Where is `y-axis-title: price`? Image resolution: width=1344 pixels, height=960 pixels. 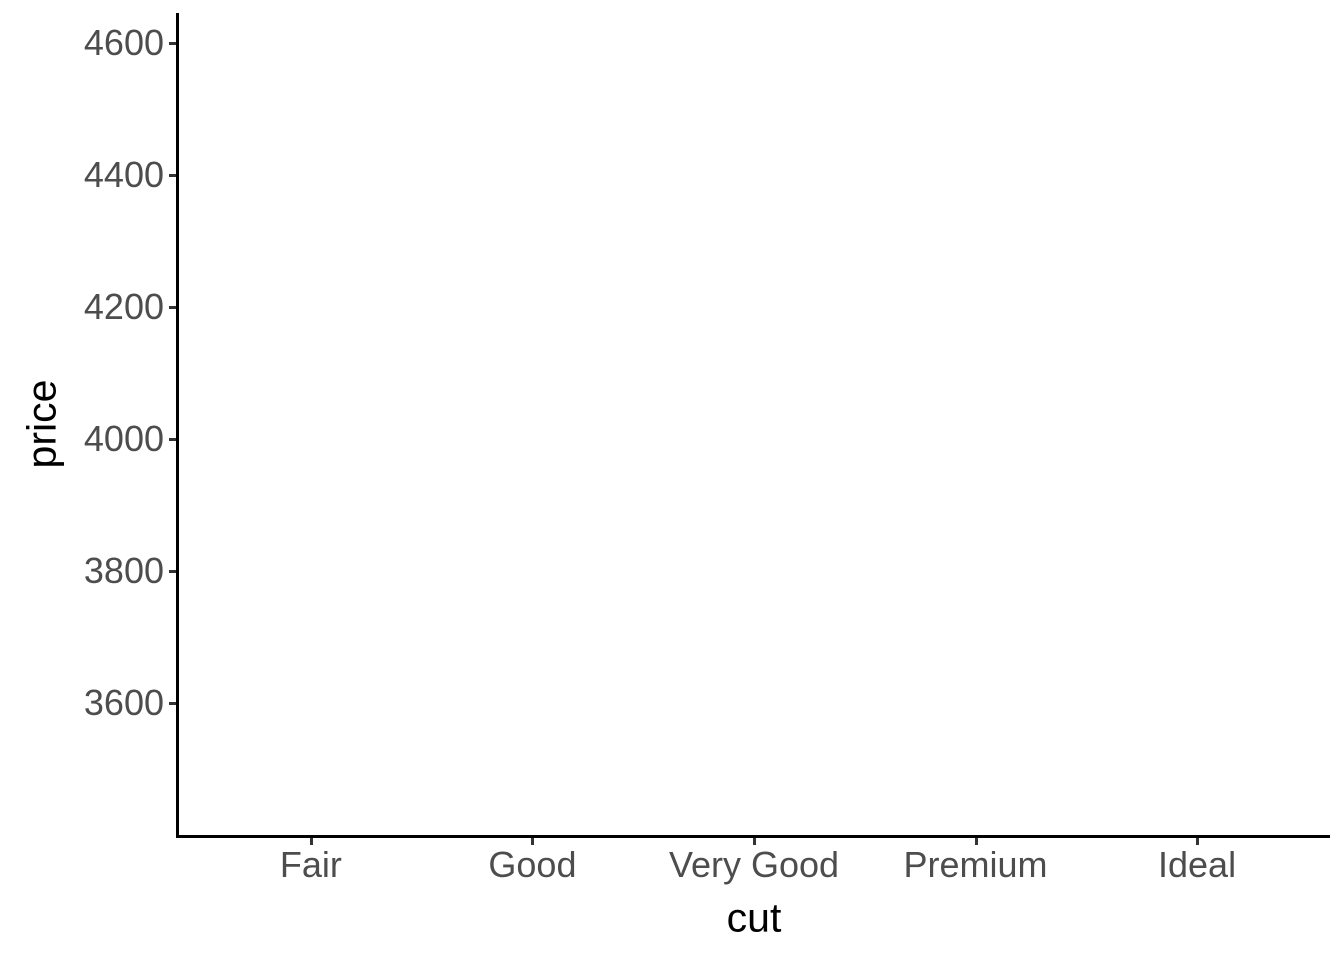 y-axis-title: price is located at coordinates (41, 424).